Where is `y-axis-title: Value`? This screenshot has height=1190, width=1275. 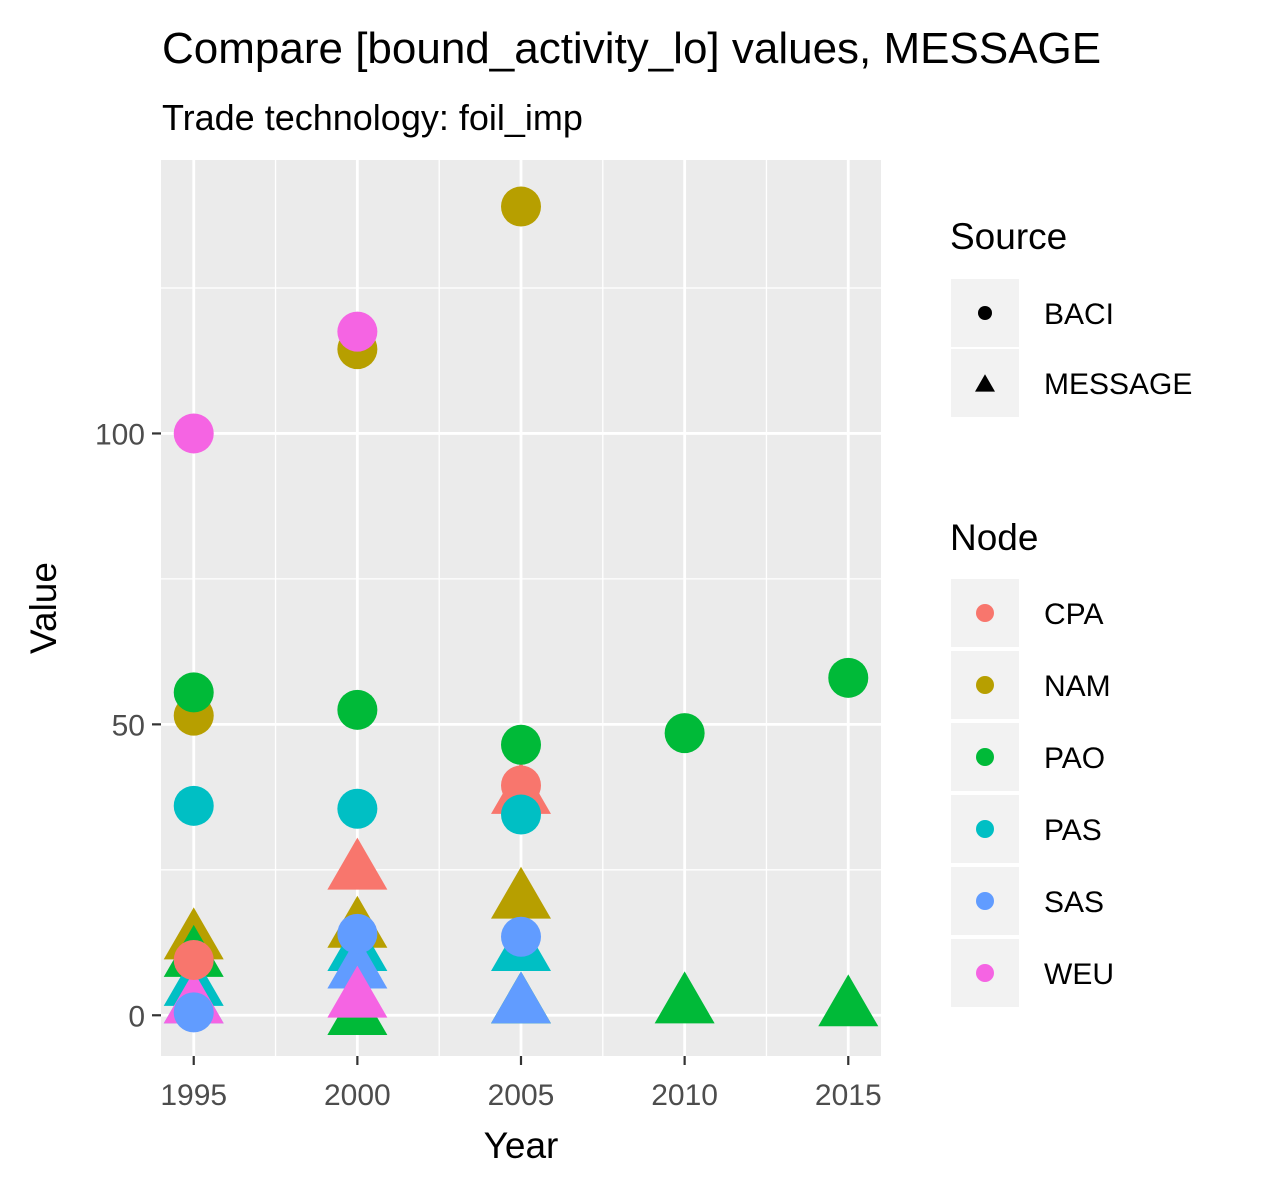
y-axis-title: Value is located at coordinates (43, 608).